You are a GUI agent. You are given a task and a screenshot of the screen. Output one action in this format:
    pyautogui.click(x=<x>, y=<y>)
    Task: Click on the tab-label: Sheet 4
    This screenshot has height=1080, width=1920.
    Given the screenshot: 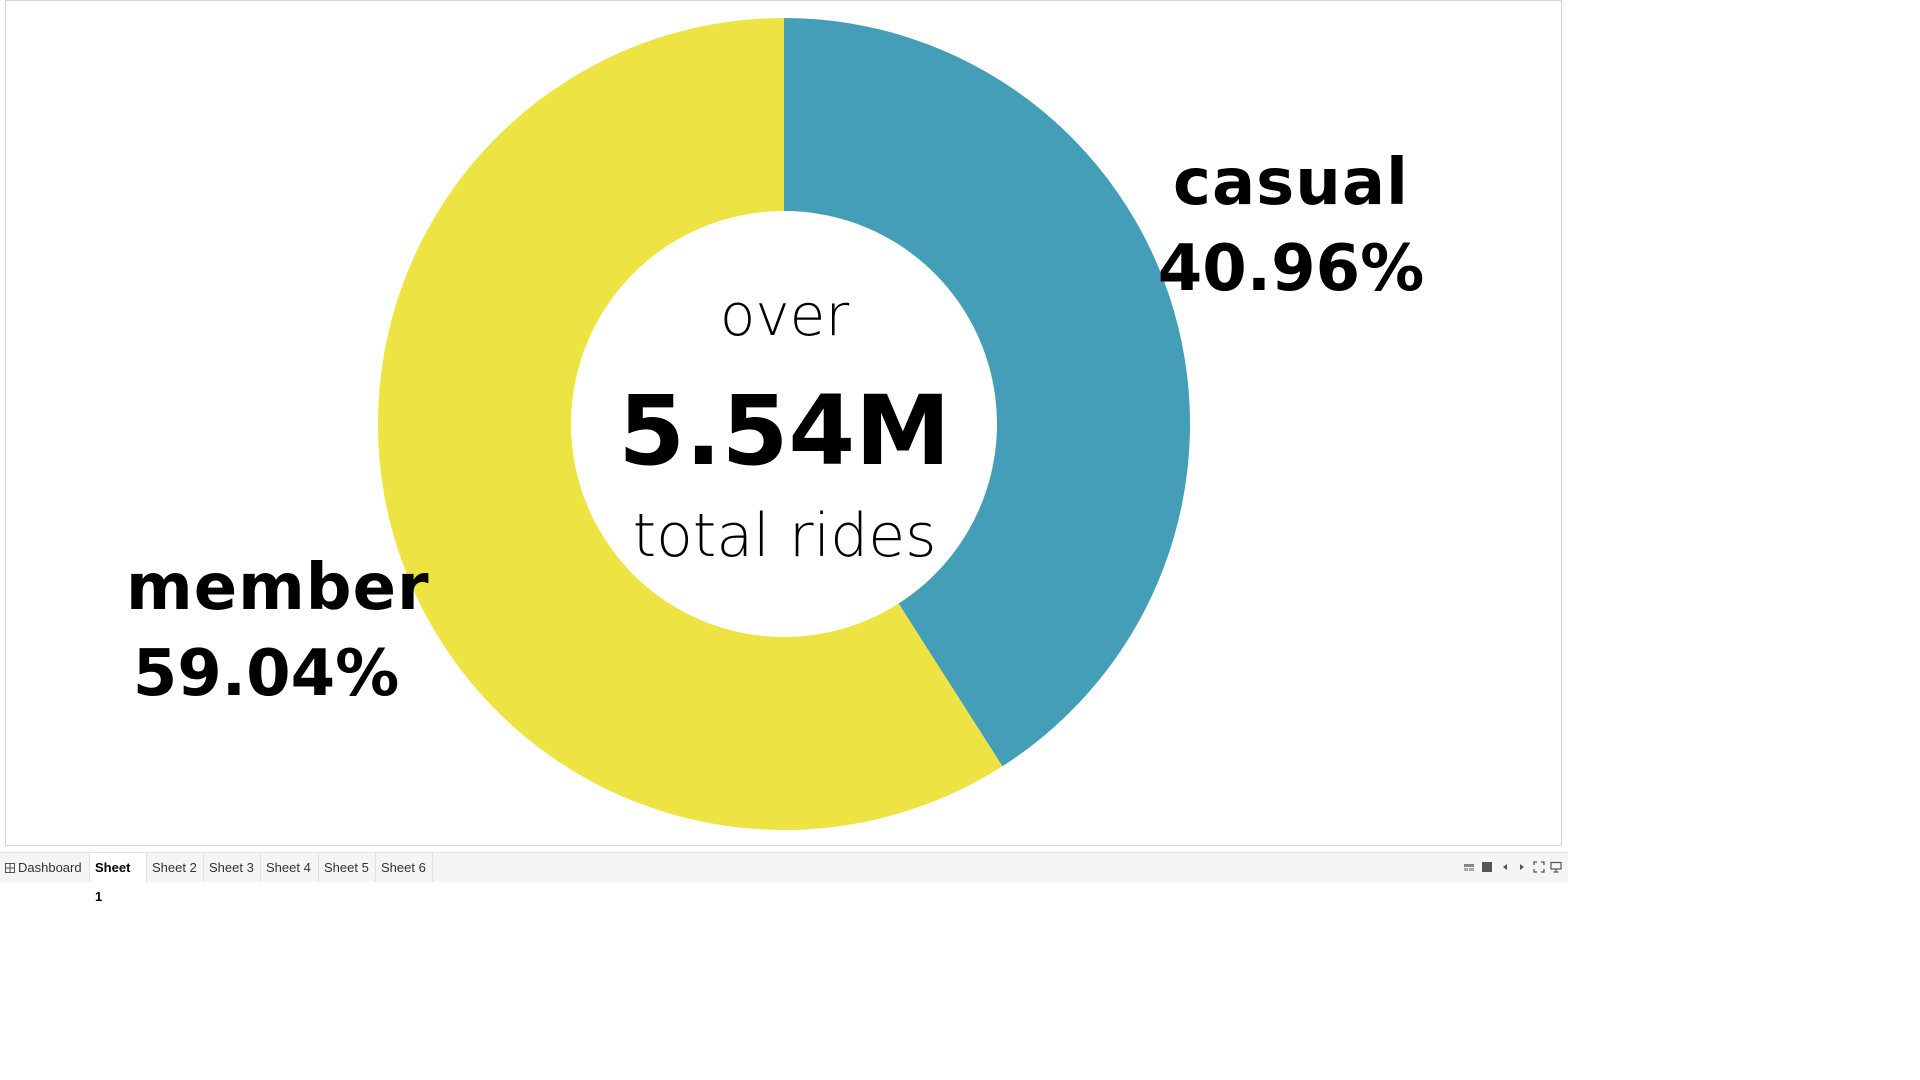 What is the action you would take?
    pyautogui.click(x=288, y=867)
    